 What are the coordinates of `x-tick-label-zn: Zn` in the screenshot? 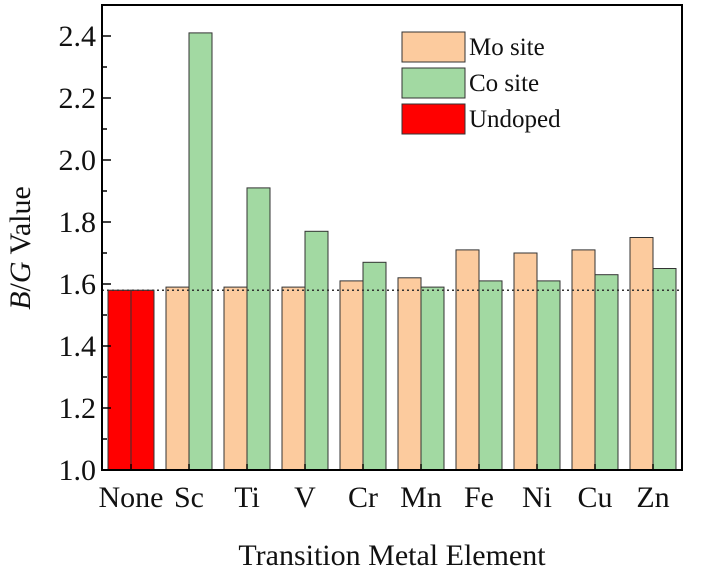 It's located at (652, 497).